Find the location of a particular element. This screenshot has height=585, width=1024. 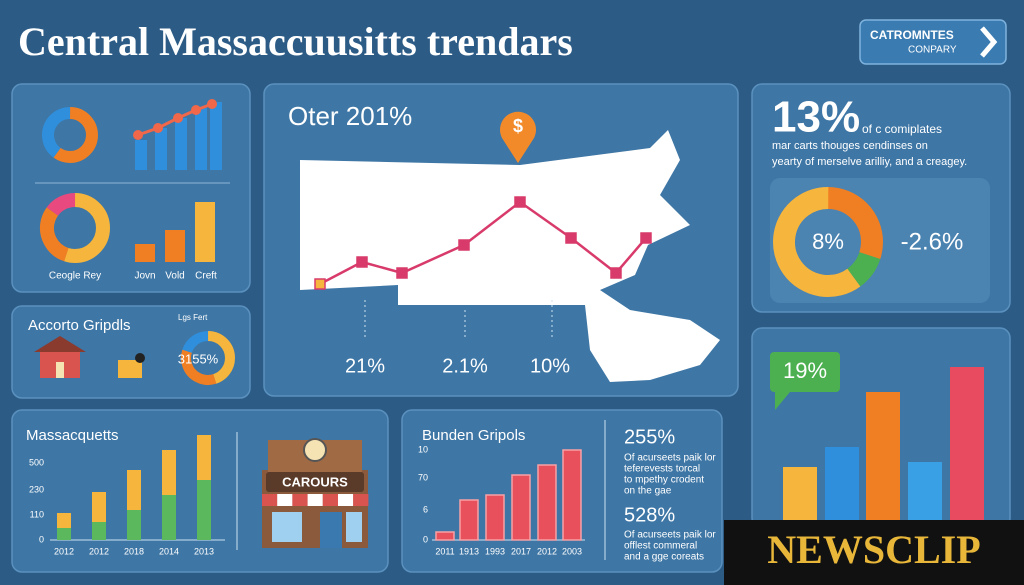

clock is located at coordinates (315, 450).